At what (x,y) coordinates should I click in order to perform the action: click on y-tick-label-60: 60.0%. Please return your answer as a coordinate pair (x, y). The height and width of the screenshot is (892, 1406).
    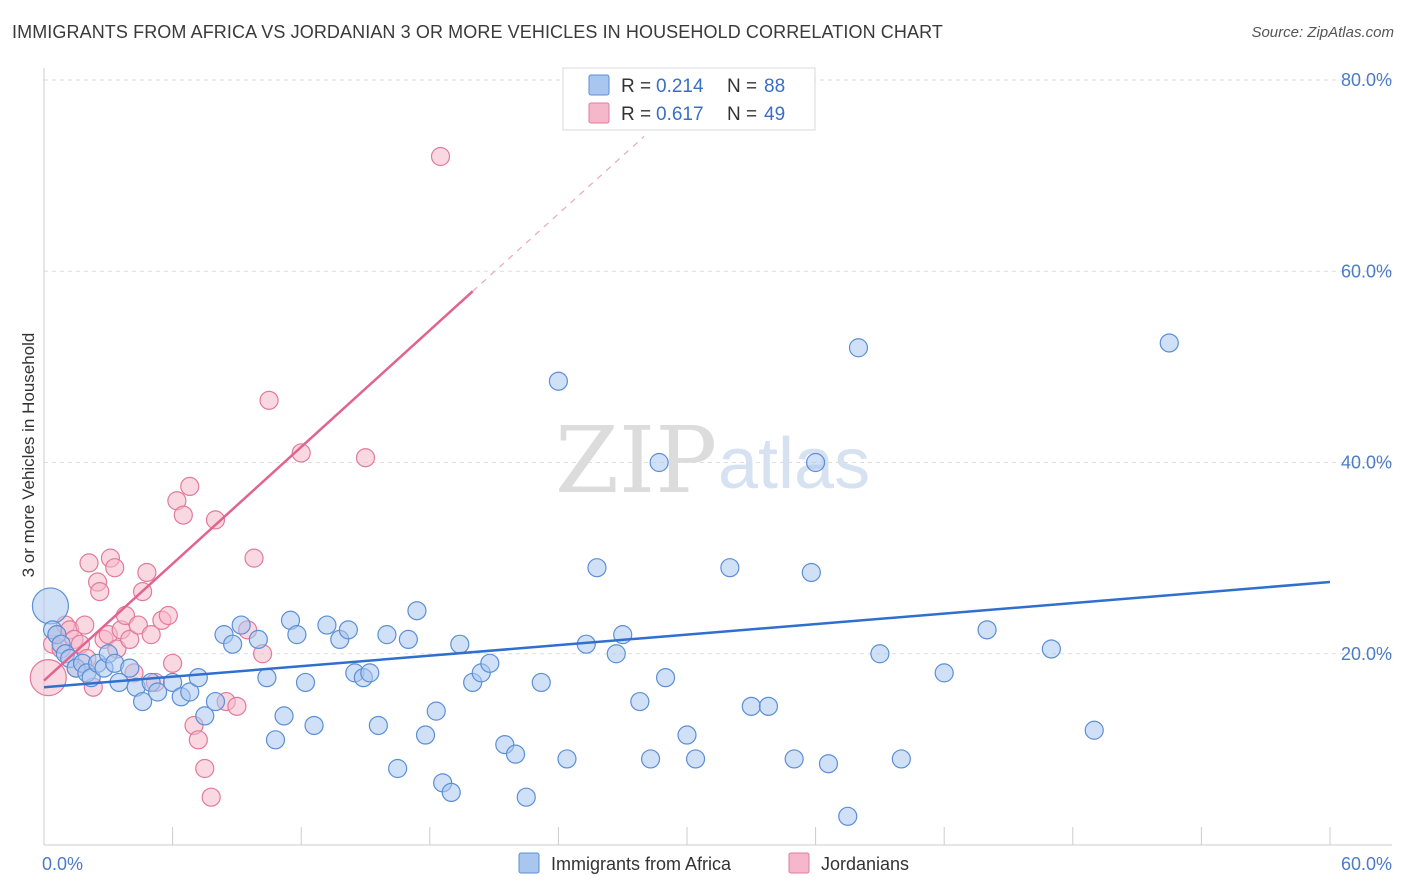
    Looking at the image, I should click on (1366, 271).